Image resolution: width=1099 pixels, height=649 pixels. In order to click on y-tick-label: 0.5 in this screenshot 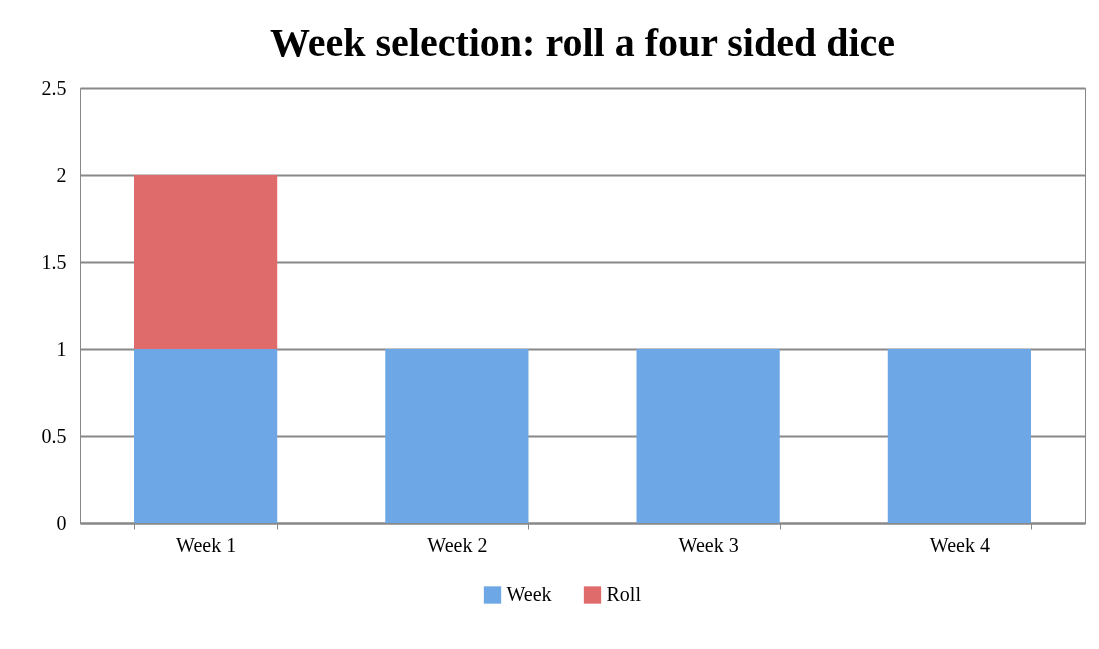, I will do `click(54, 435)`.